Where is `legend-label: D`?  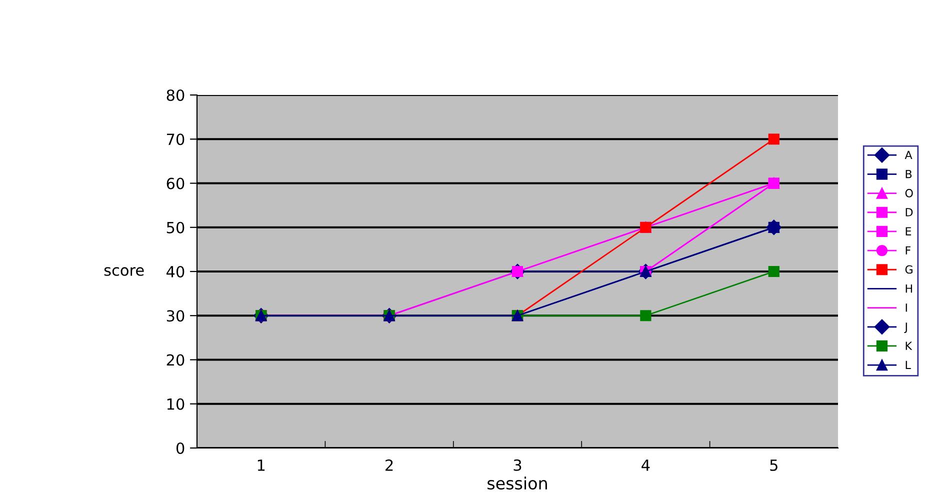
legend-label: D is located at coordinates (909, 212).